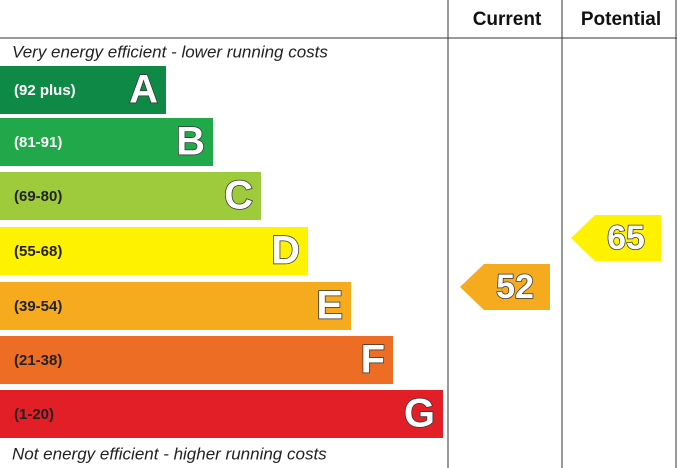 This screenshot has width=677, height=468. Describe the element at coordinates (45, 90) in the screenshot. I see `band-range: (92 plus)` at that location.